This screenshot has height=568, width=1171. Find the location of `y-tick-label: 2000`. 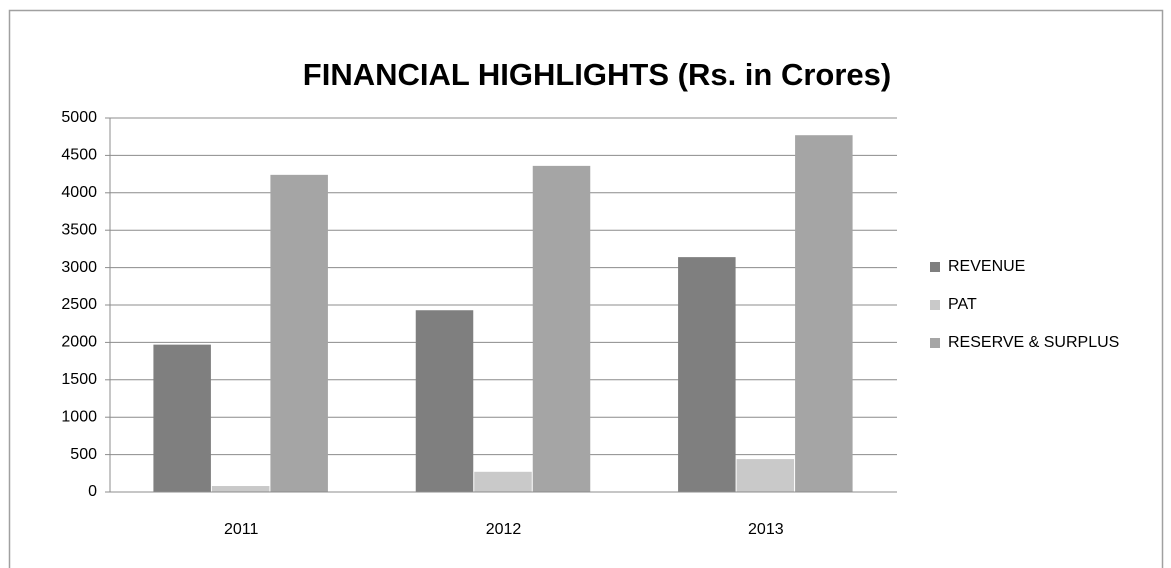

y-tick-label: 2000 is located at coordinates (79, 342).